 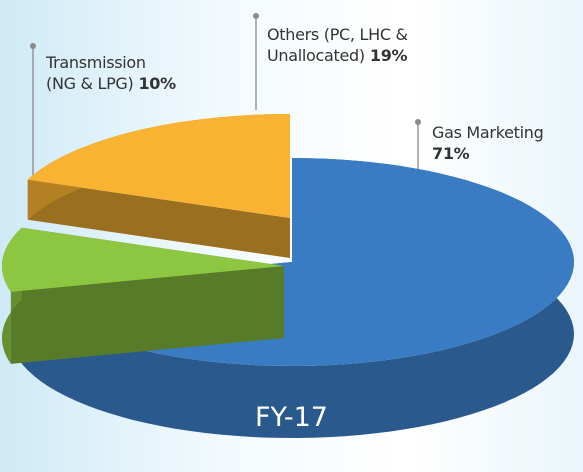 I want to click on category-label: Others (PC, LHC & Unallocated), so click(x=337, y=45).